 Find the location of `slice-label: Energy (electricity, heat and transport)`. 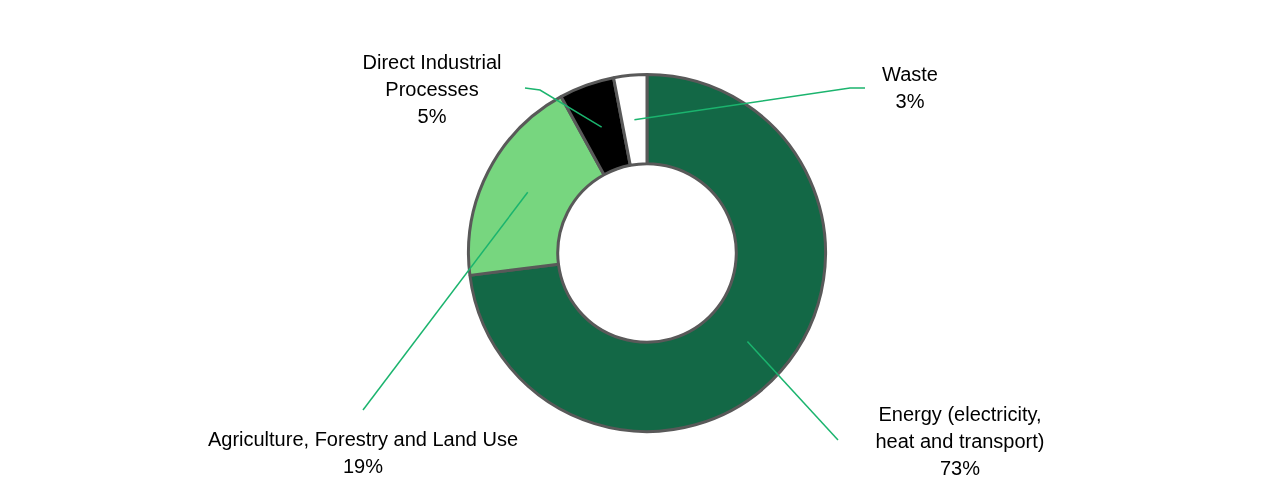

slice-label: Energy (electricity, heat and transport) is located at coordinates (960, 427).